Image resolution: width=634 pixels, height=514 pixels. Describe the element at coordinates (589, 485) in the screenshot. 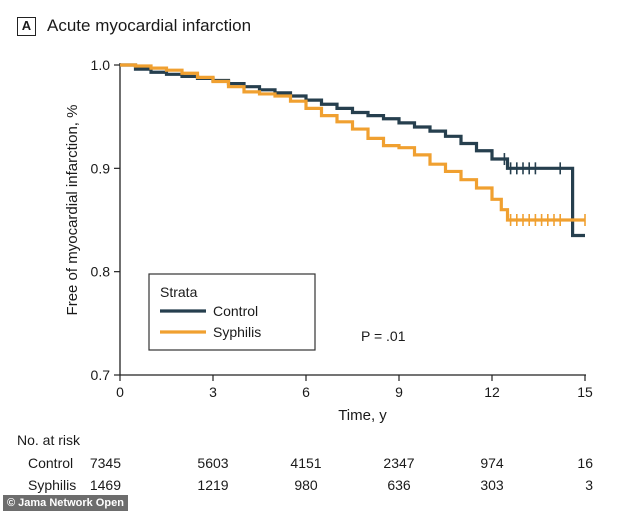

I see `risk-count: 3` at that location.